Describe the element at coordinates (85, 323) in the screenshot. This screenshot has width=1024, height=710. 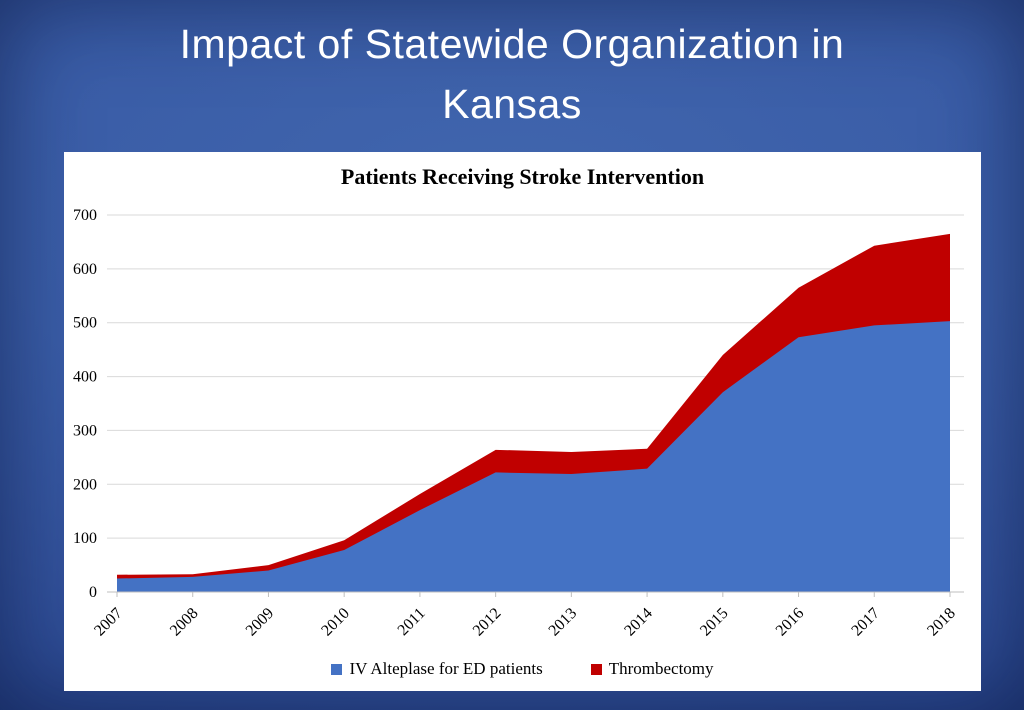
I see `y-axis-label: 500` at that location.